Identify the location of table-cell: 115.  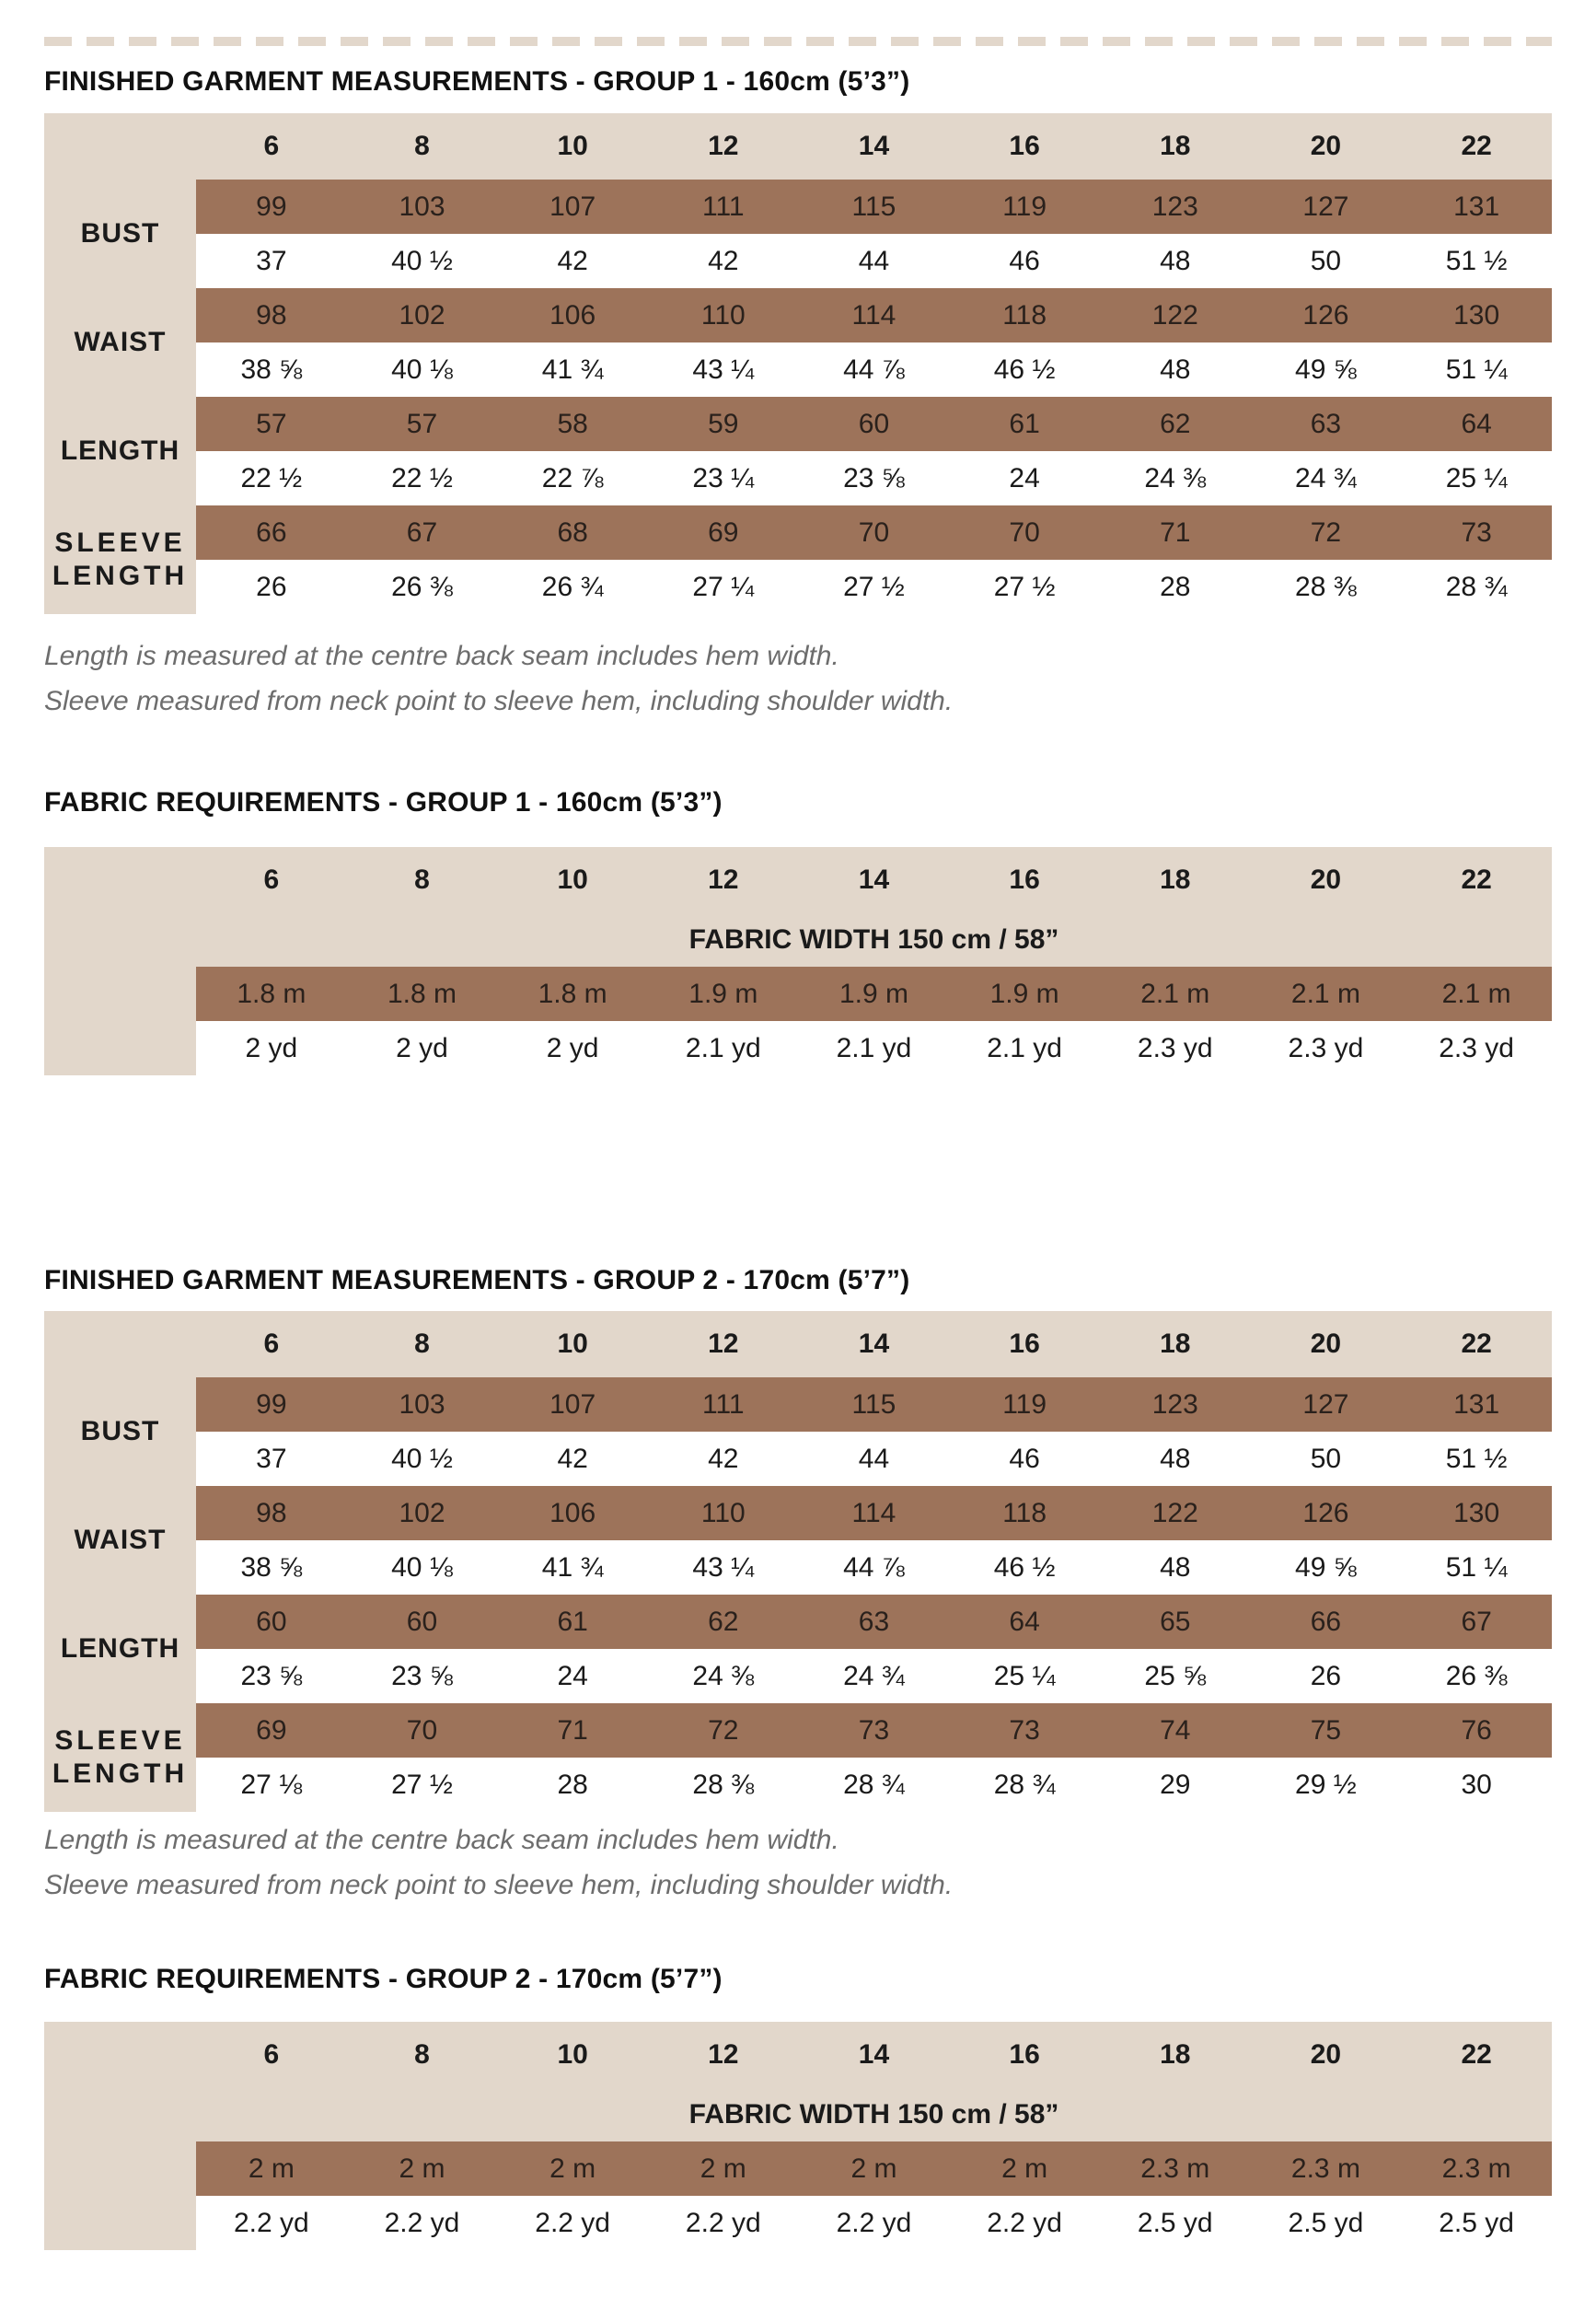
(874, 1404).